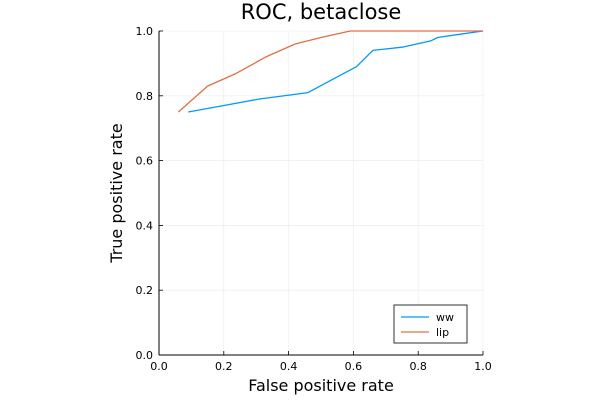  What do you see at coordinates (354, 366) in the screenshot?
I see `x-tick-label: 0.6` at bounding box center [354, 366].